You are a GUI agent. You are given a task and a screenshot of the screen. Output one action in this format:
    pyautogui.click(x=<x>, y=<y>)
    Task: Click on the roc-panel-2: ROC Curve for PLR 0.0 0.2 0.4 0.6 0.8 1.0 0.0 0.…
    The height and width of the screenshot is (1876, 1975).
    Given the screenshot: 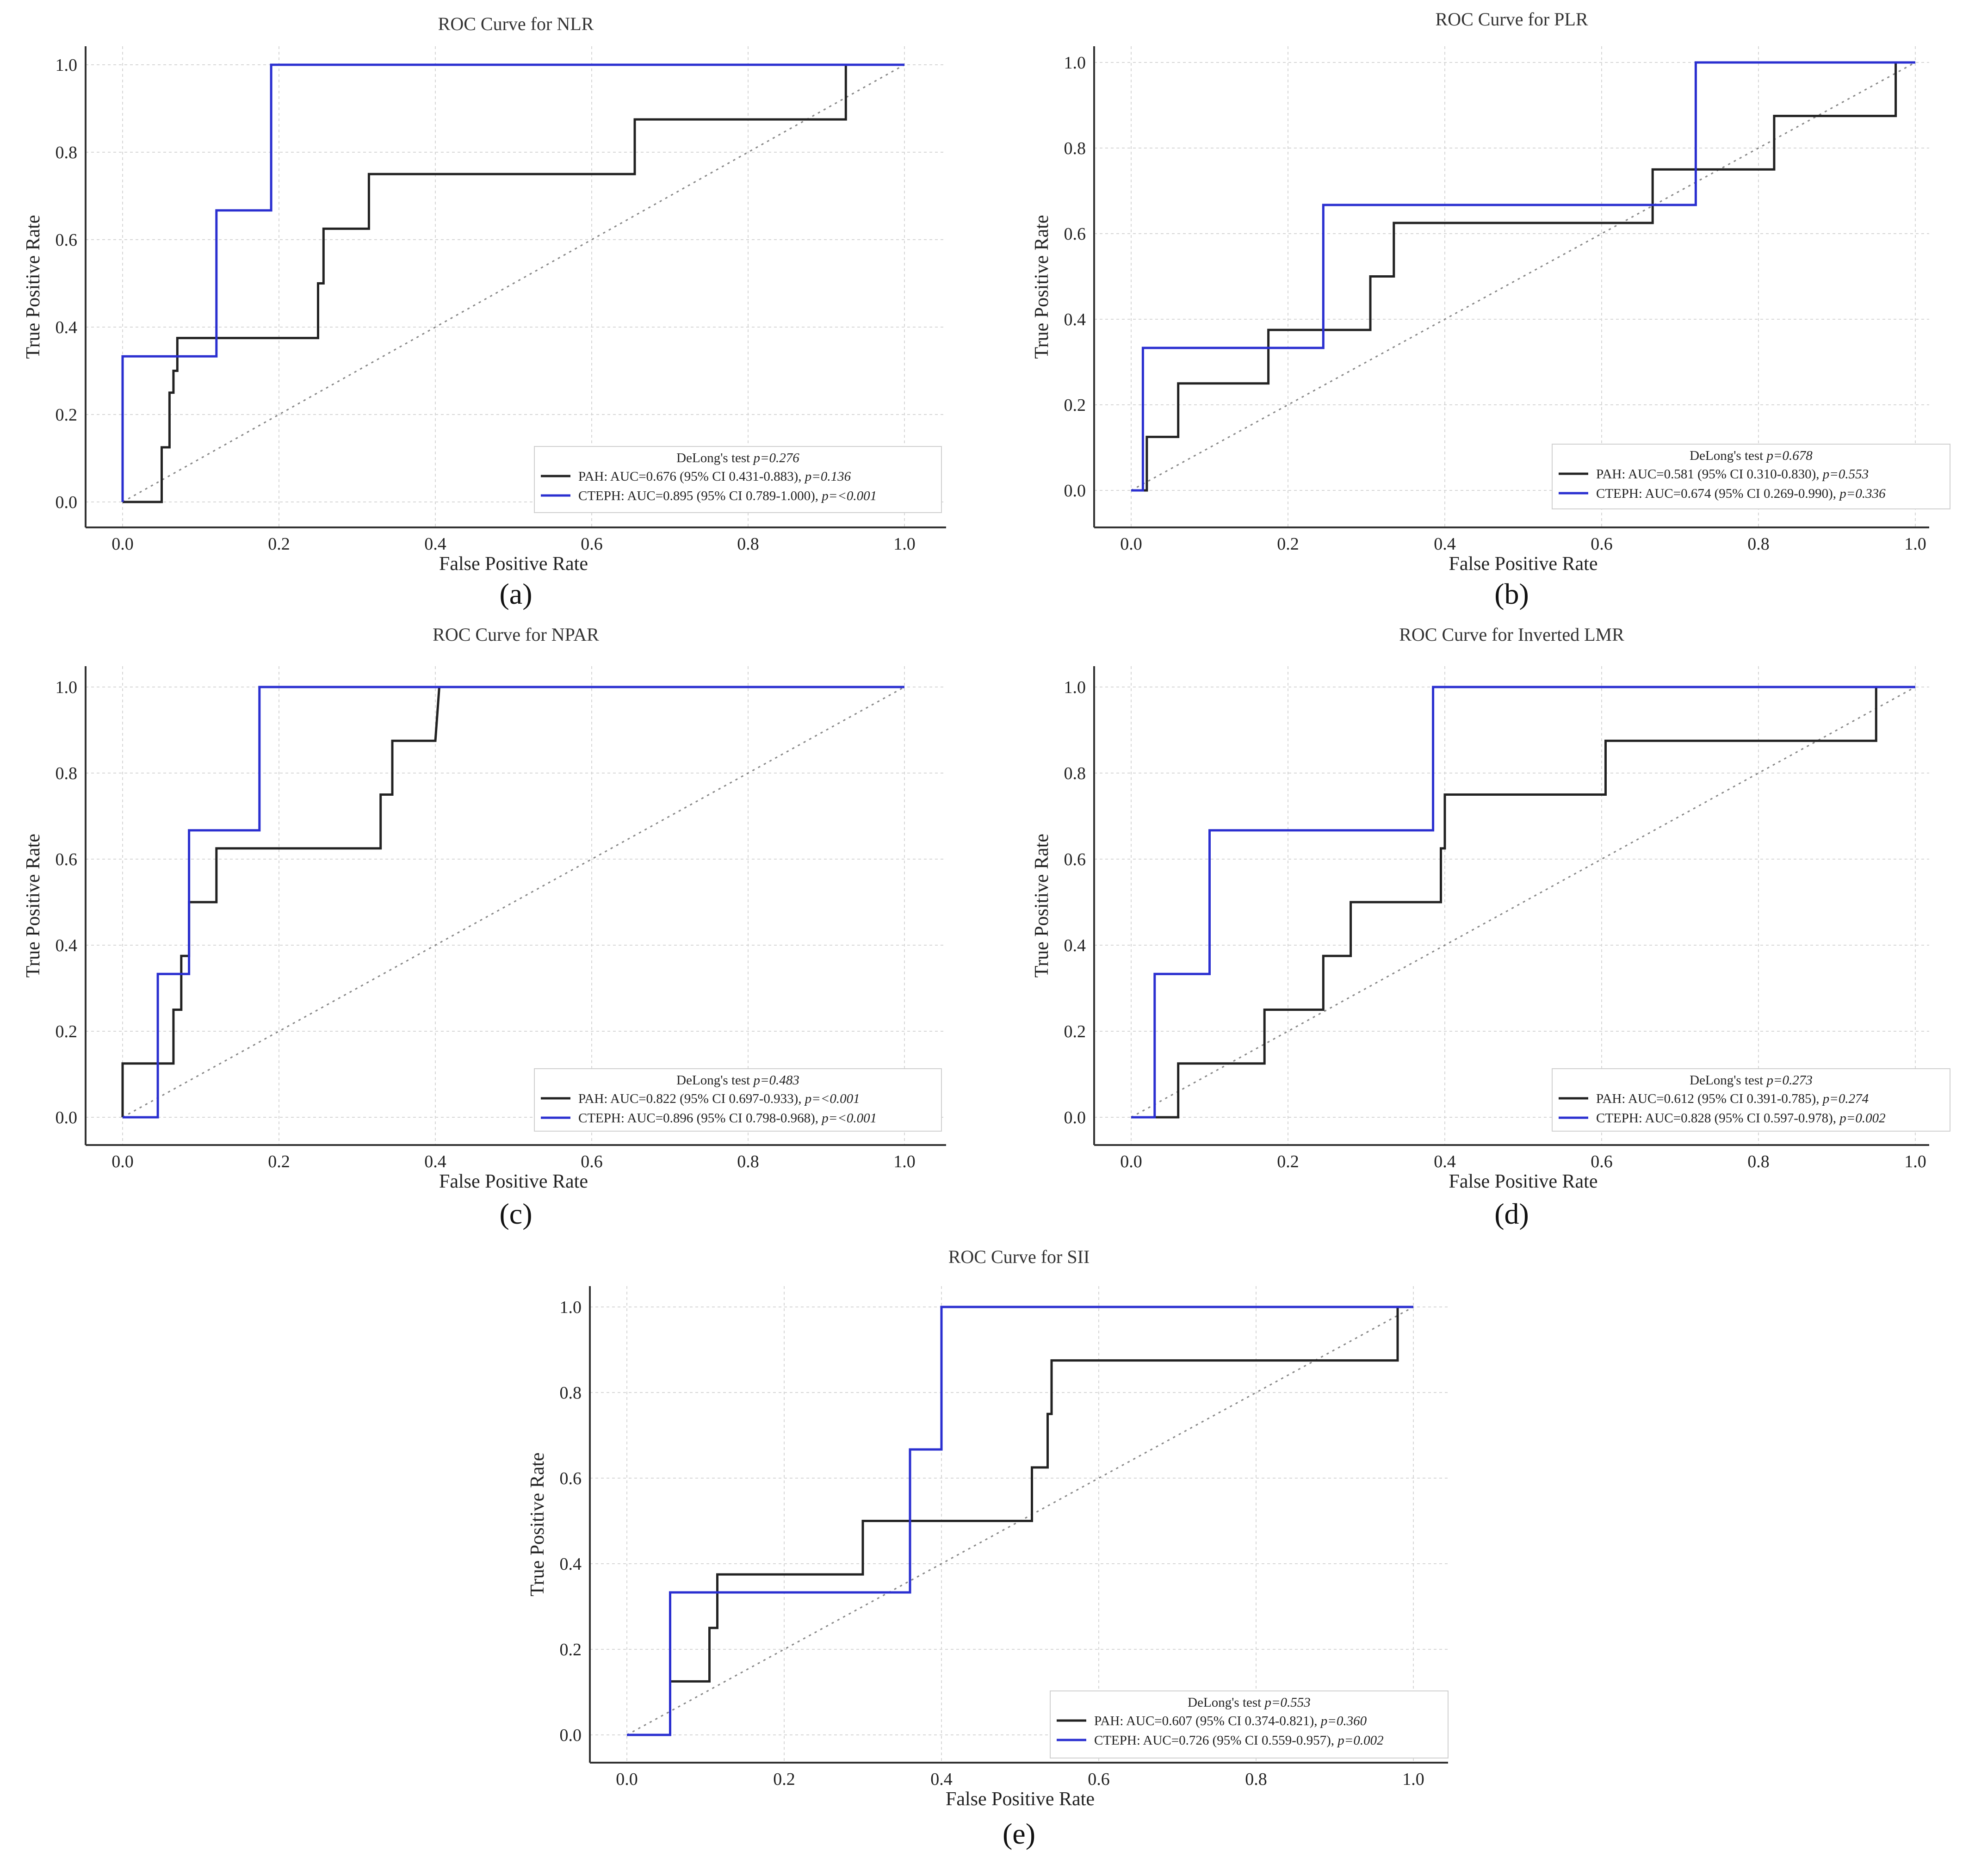 What is the action you would take?
    pyautogui.click(x=1490, y=309)
    